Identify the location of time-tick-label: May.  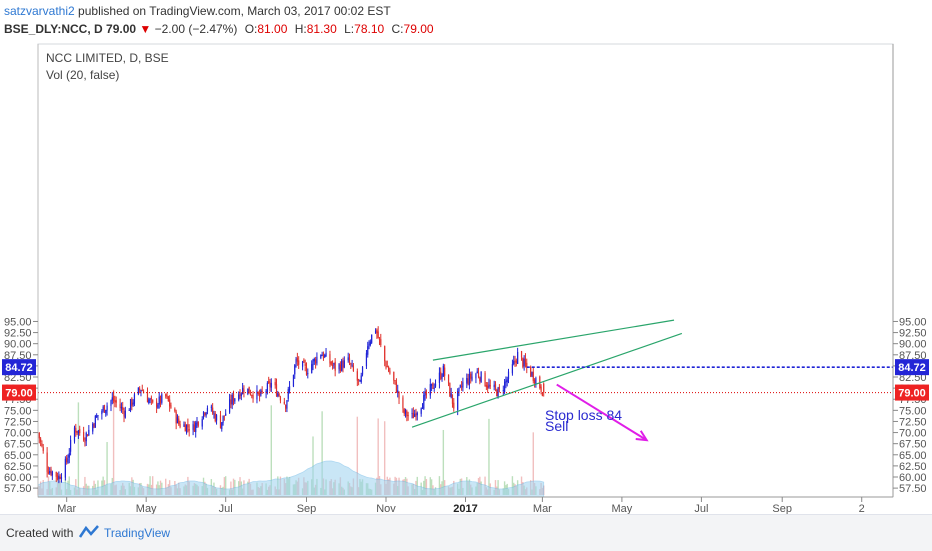
(622, 508).